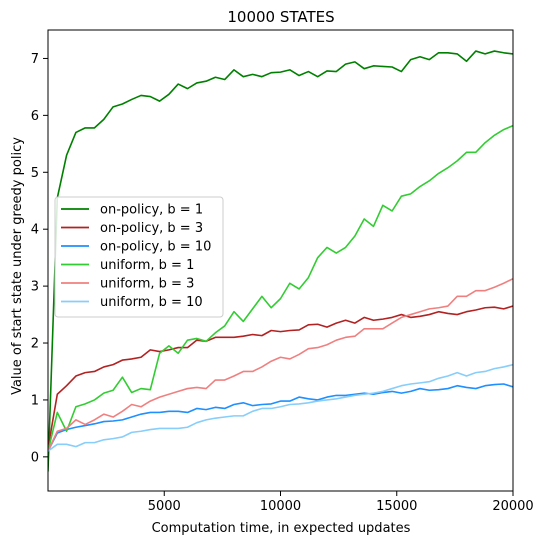 The height and width of the screenshot is (545, 545). What do you see at coordinates (17, 266) in the screenshot?
I see `y-axis-label: Value of start state under greedy policy` at bounding box center [17, 266].